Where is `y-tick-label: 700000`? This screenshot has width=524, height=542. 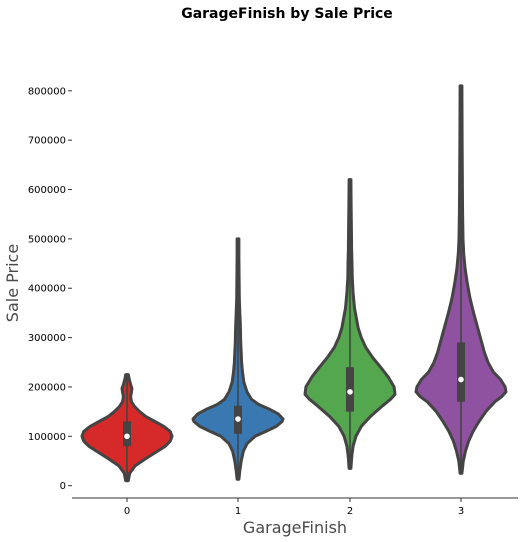 y-tick-label: 700000 is located at coordinates (47, 141).